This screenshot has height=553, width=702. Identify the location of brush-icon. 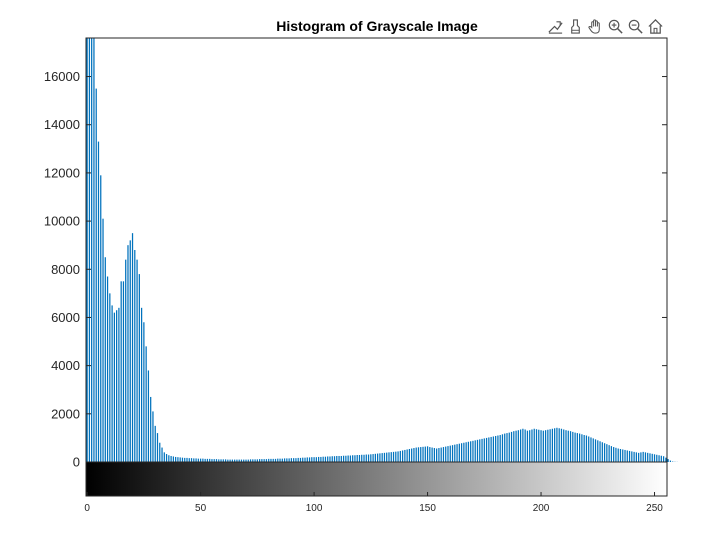
(575, 26).